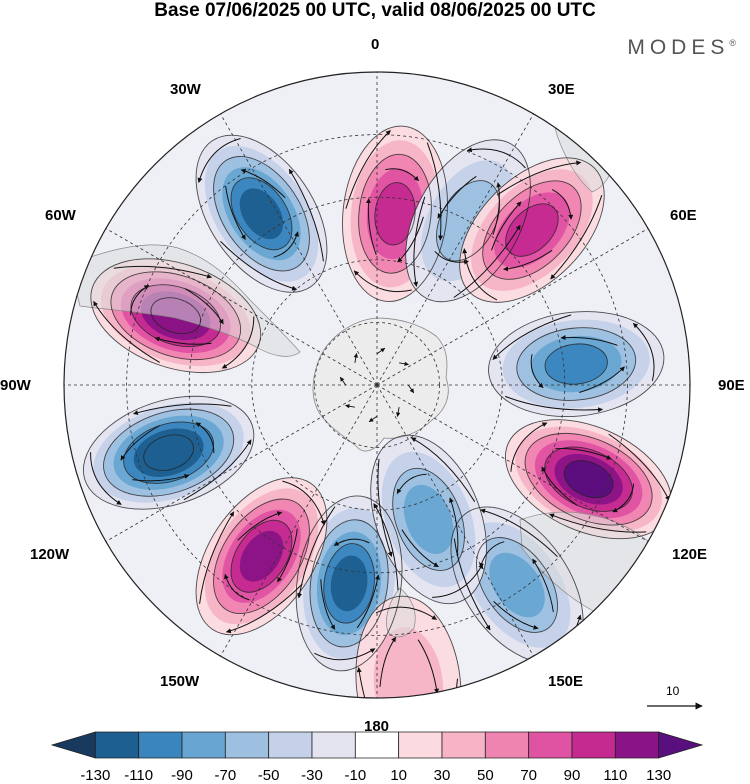  What do you see at coordinates (398, 775) in the screenshot?
I see `colorbar-tick-label: 10` at bounding box center [398, 775].